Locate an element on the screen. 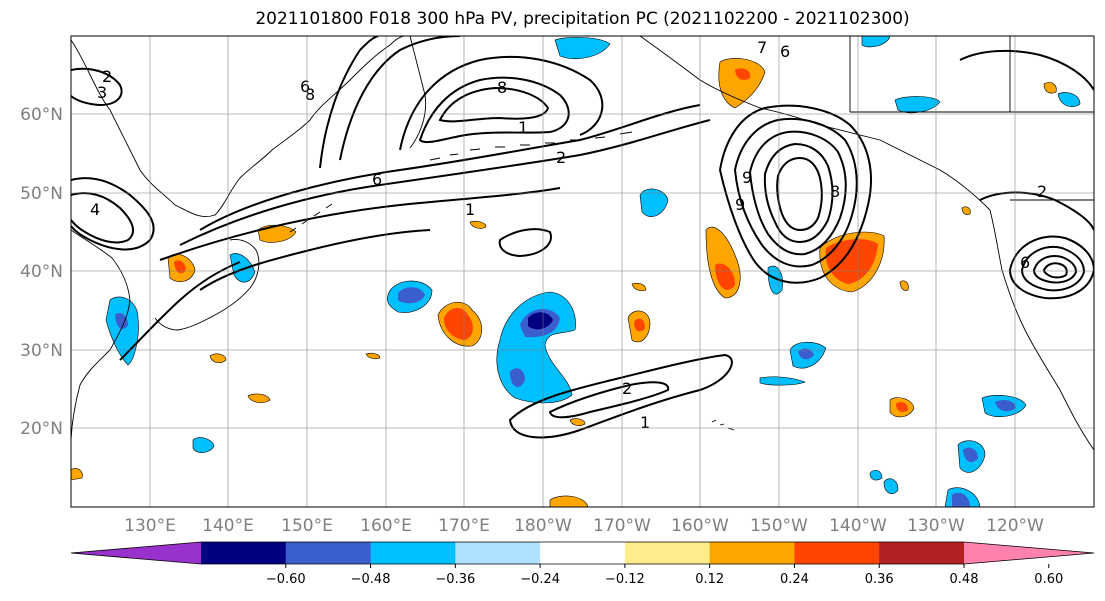  lat-label: 30°N is located at coordinates (41, 351).